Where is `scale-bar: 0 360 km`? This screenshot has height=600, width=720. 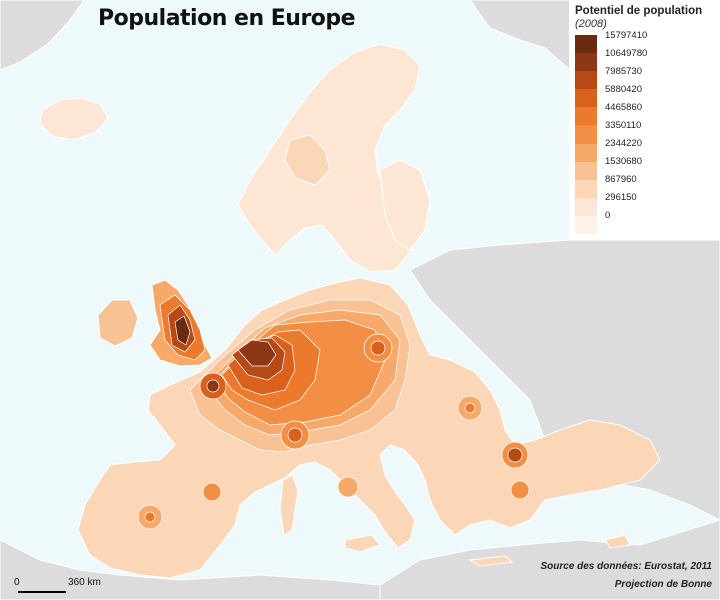
scale-bar: 0 360 km is located at coordinates (69, 587).